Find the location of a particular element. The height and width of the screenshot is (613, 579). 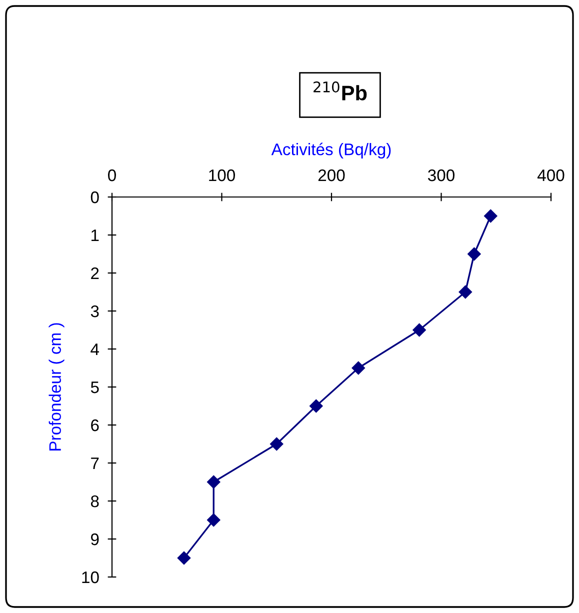

y-tick-label: 10 is located at coordinates (90, 577).